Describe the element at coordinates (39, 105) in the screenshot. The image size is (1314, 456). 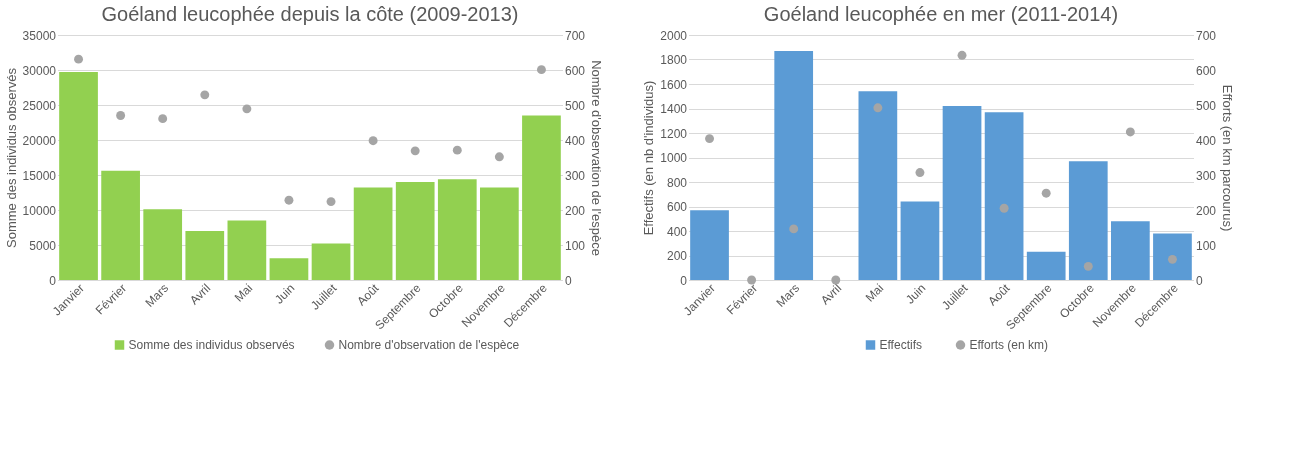
I see `y-tick-label: 25000` at that location.